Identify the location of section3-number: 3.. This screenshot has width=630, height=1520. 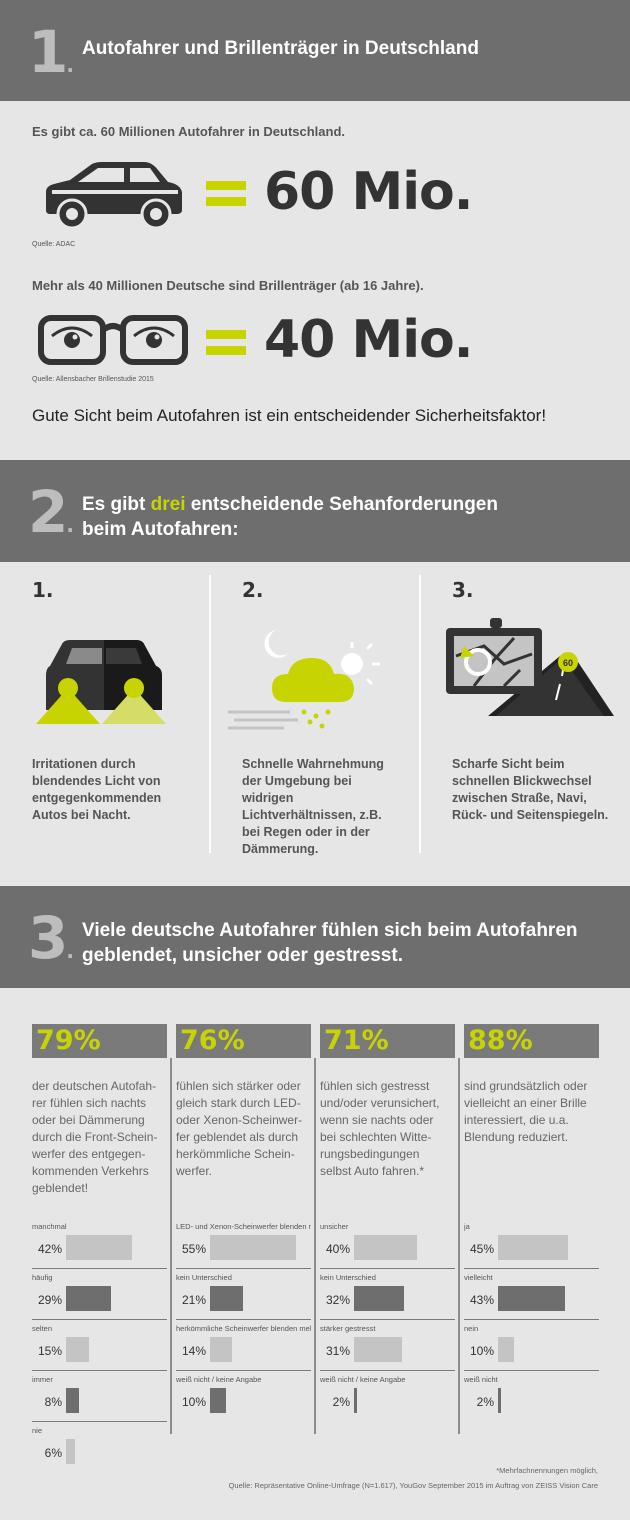
(51, 938).